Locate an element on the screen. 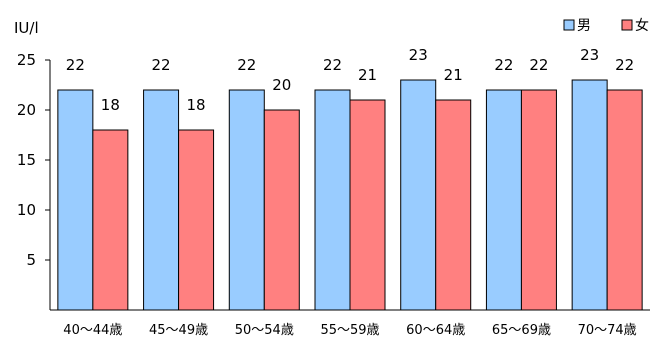  x-tick-label: 50～54歳 is located at coordinates (264, 330).